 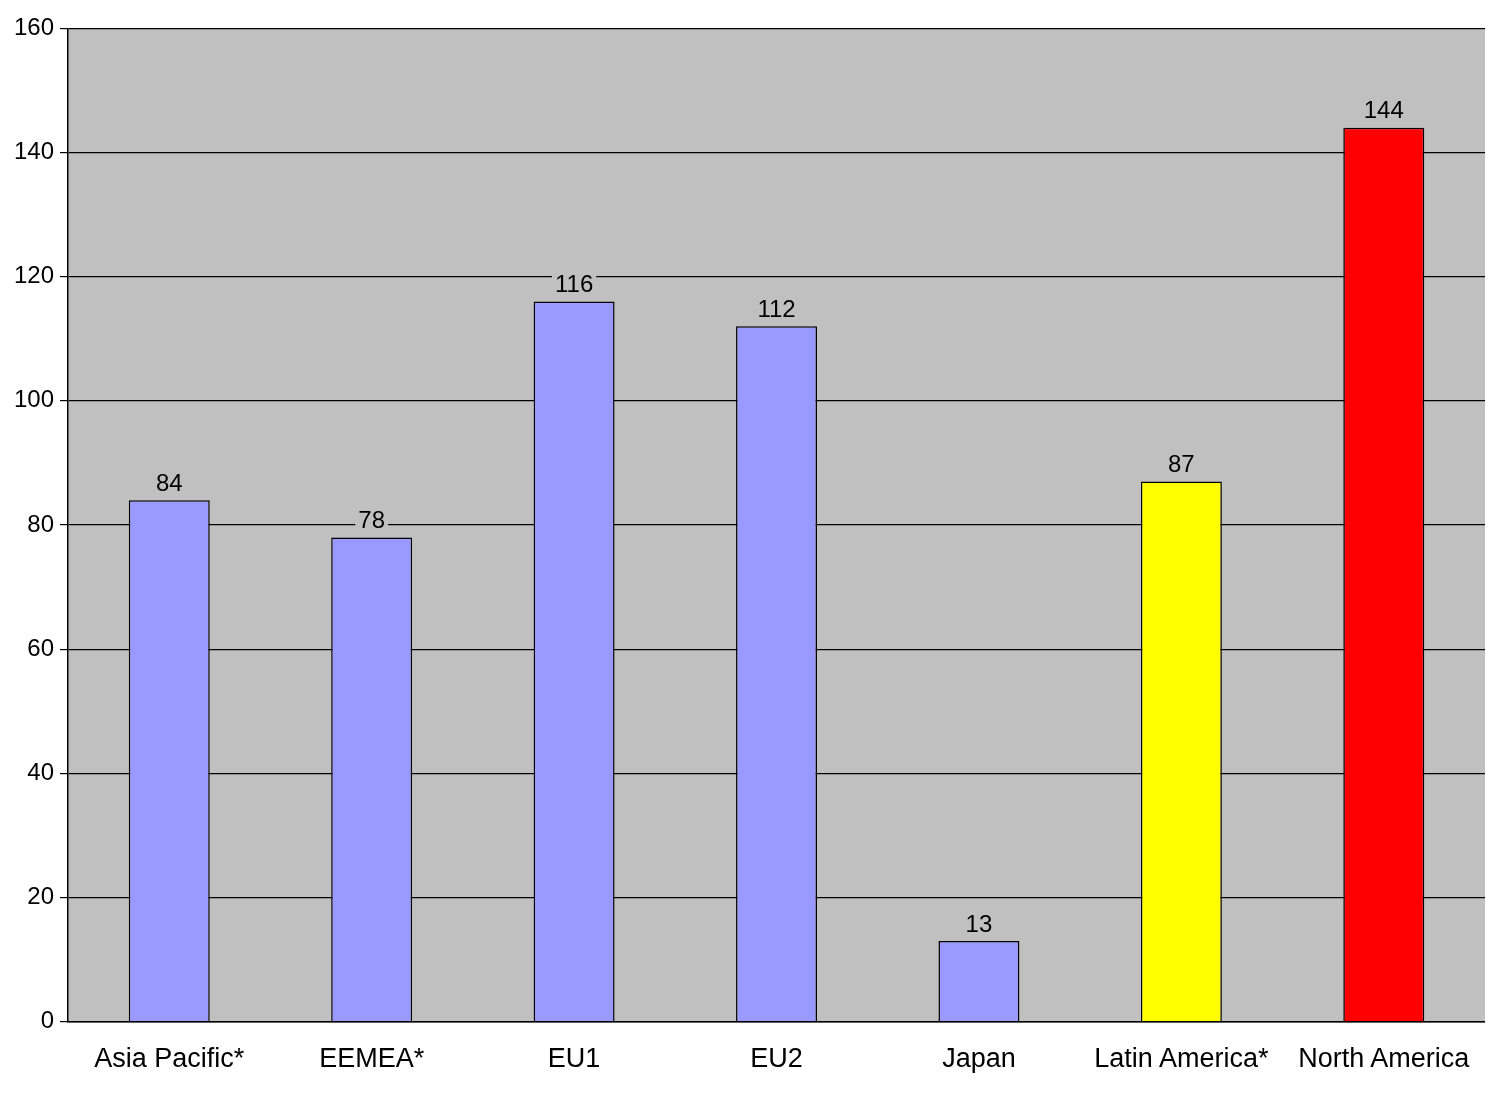 What do you see at coordinates (47, 1020) in the screenshot?
I see `y-tick-label: 0` at bounding box center [47, 1020].